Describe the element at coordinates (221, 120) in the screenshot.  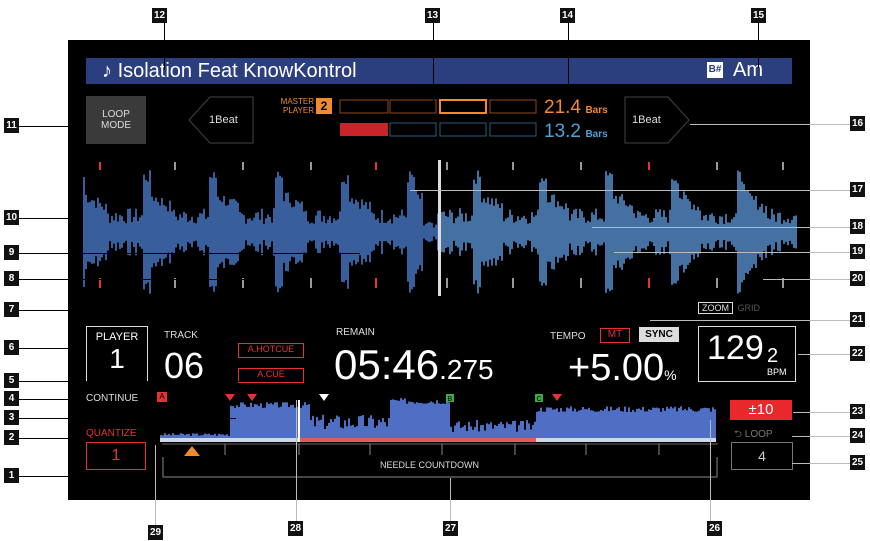
I see `beat-jump-left-button` at that location.